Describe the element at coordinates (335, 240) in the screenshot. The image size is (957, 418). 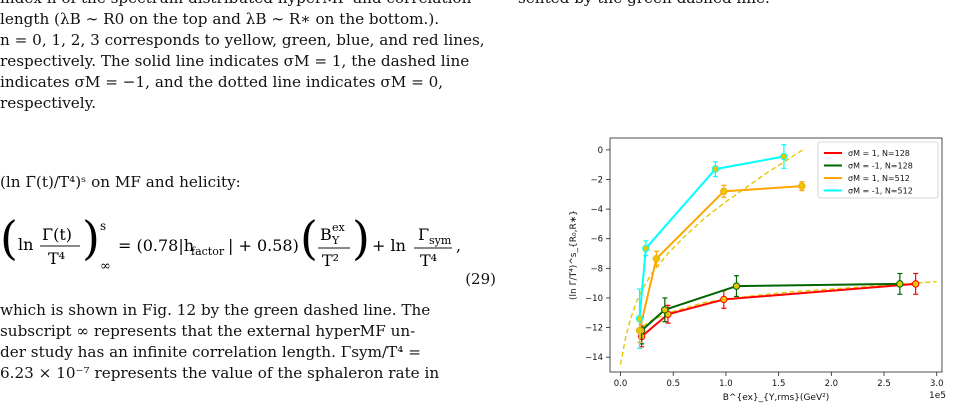
I see `eq-b-sub: Y` at that location.